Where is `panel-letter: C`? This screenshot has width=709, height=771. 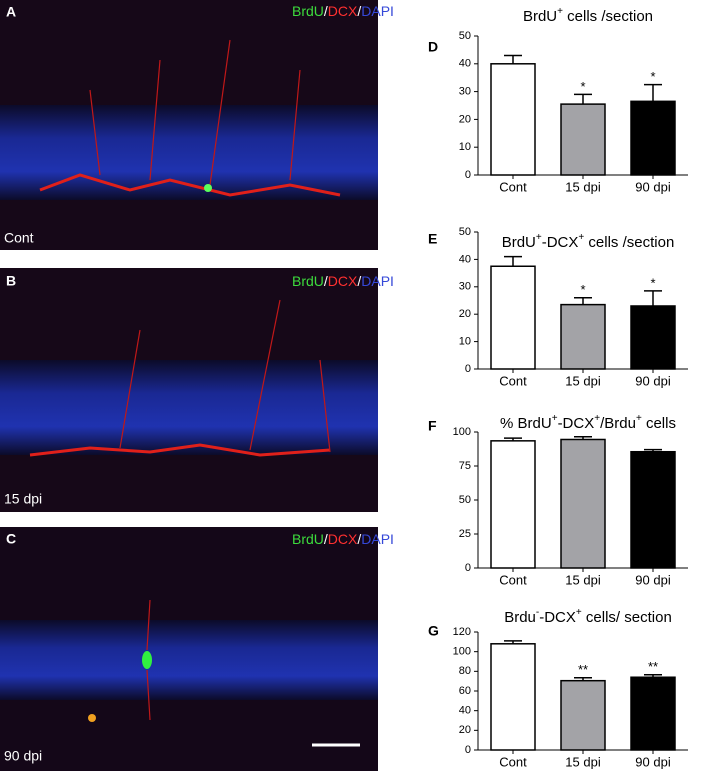
panel-letter: C is located at coordinates (11, 539).